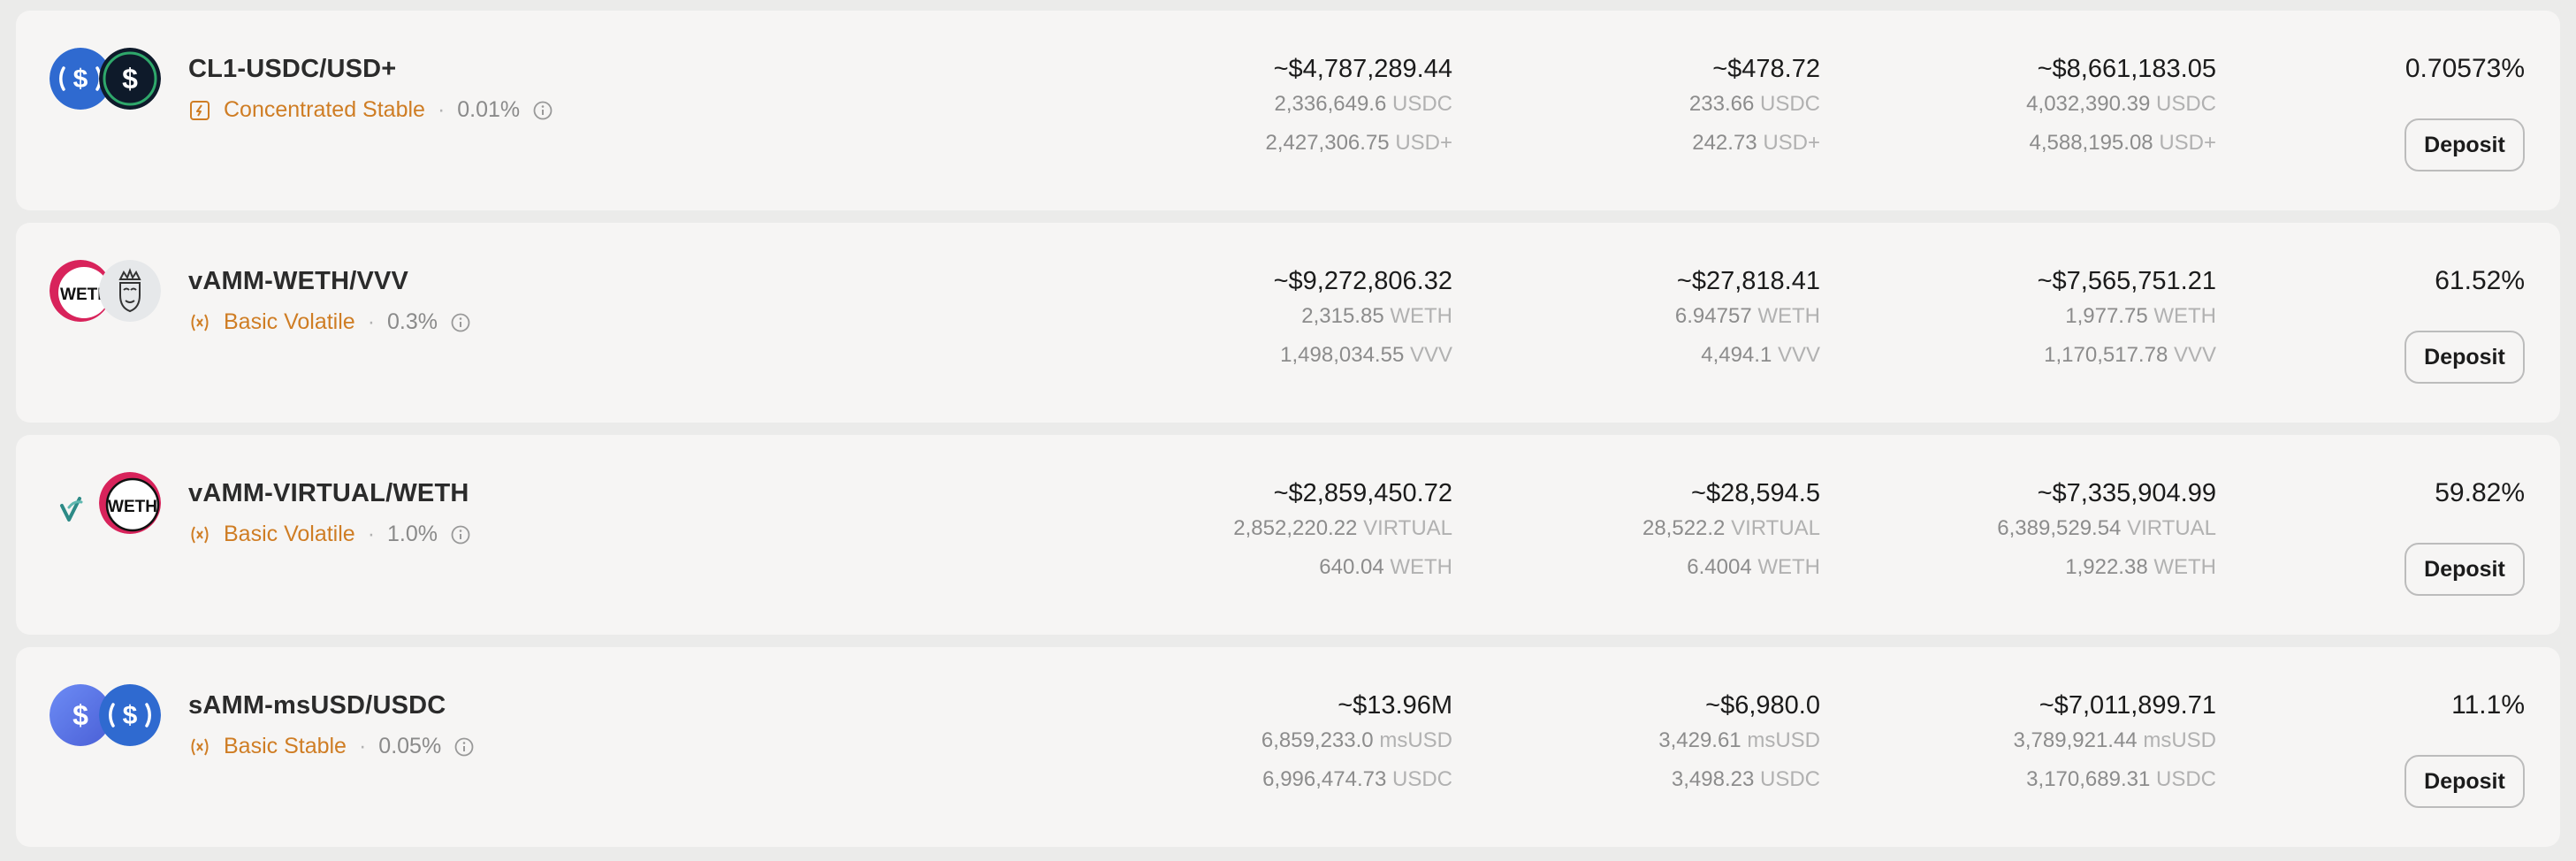  Describe the element at coordinates (2126, 69) in the screenshot. I see `volume-usd: ~$8,661,183.05` at that location.